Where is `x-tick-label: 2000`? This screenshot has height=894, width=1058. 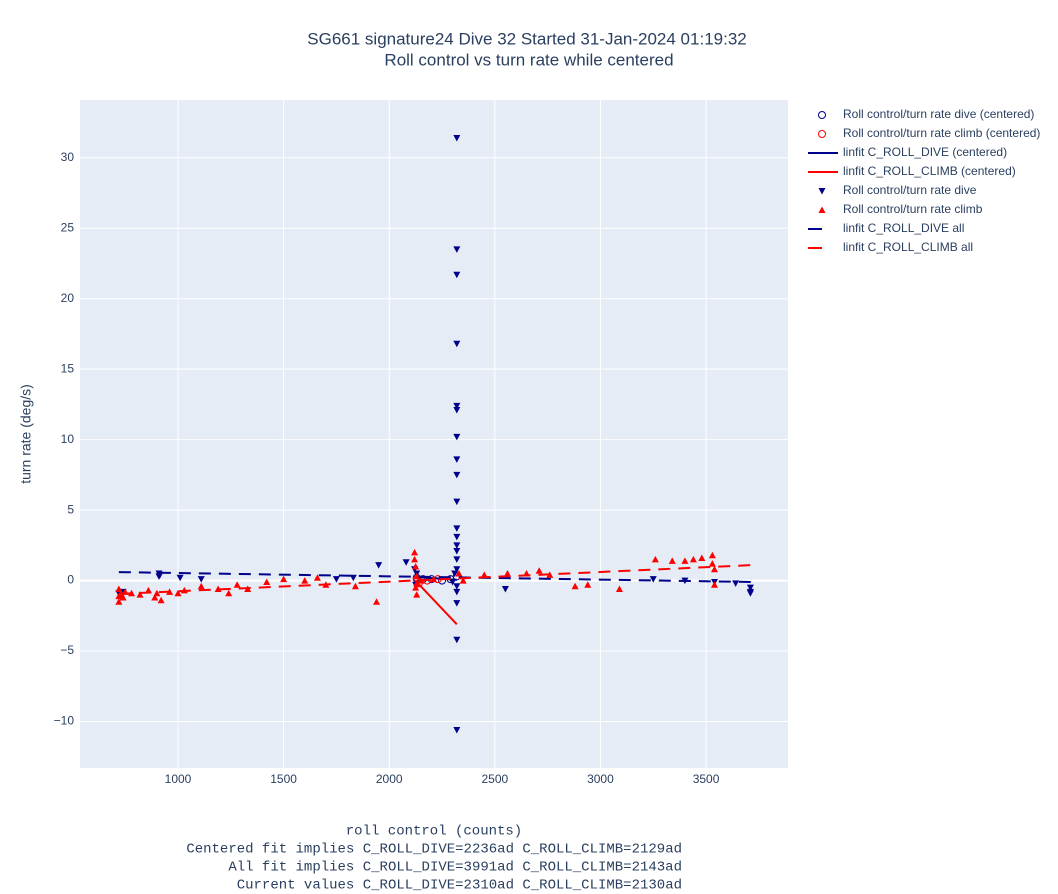
x-tick-label: 2000 is located at coordinates (389, 779).